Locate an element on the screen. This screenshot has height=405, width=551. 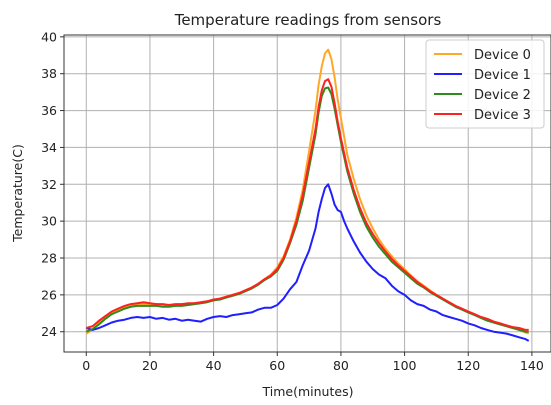
y-tick-label: 36 is located at coordinates (49, 110).